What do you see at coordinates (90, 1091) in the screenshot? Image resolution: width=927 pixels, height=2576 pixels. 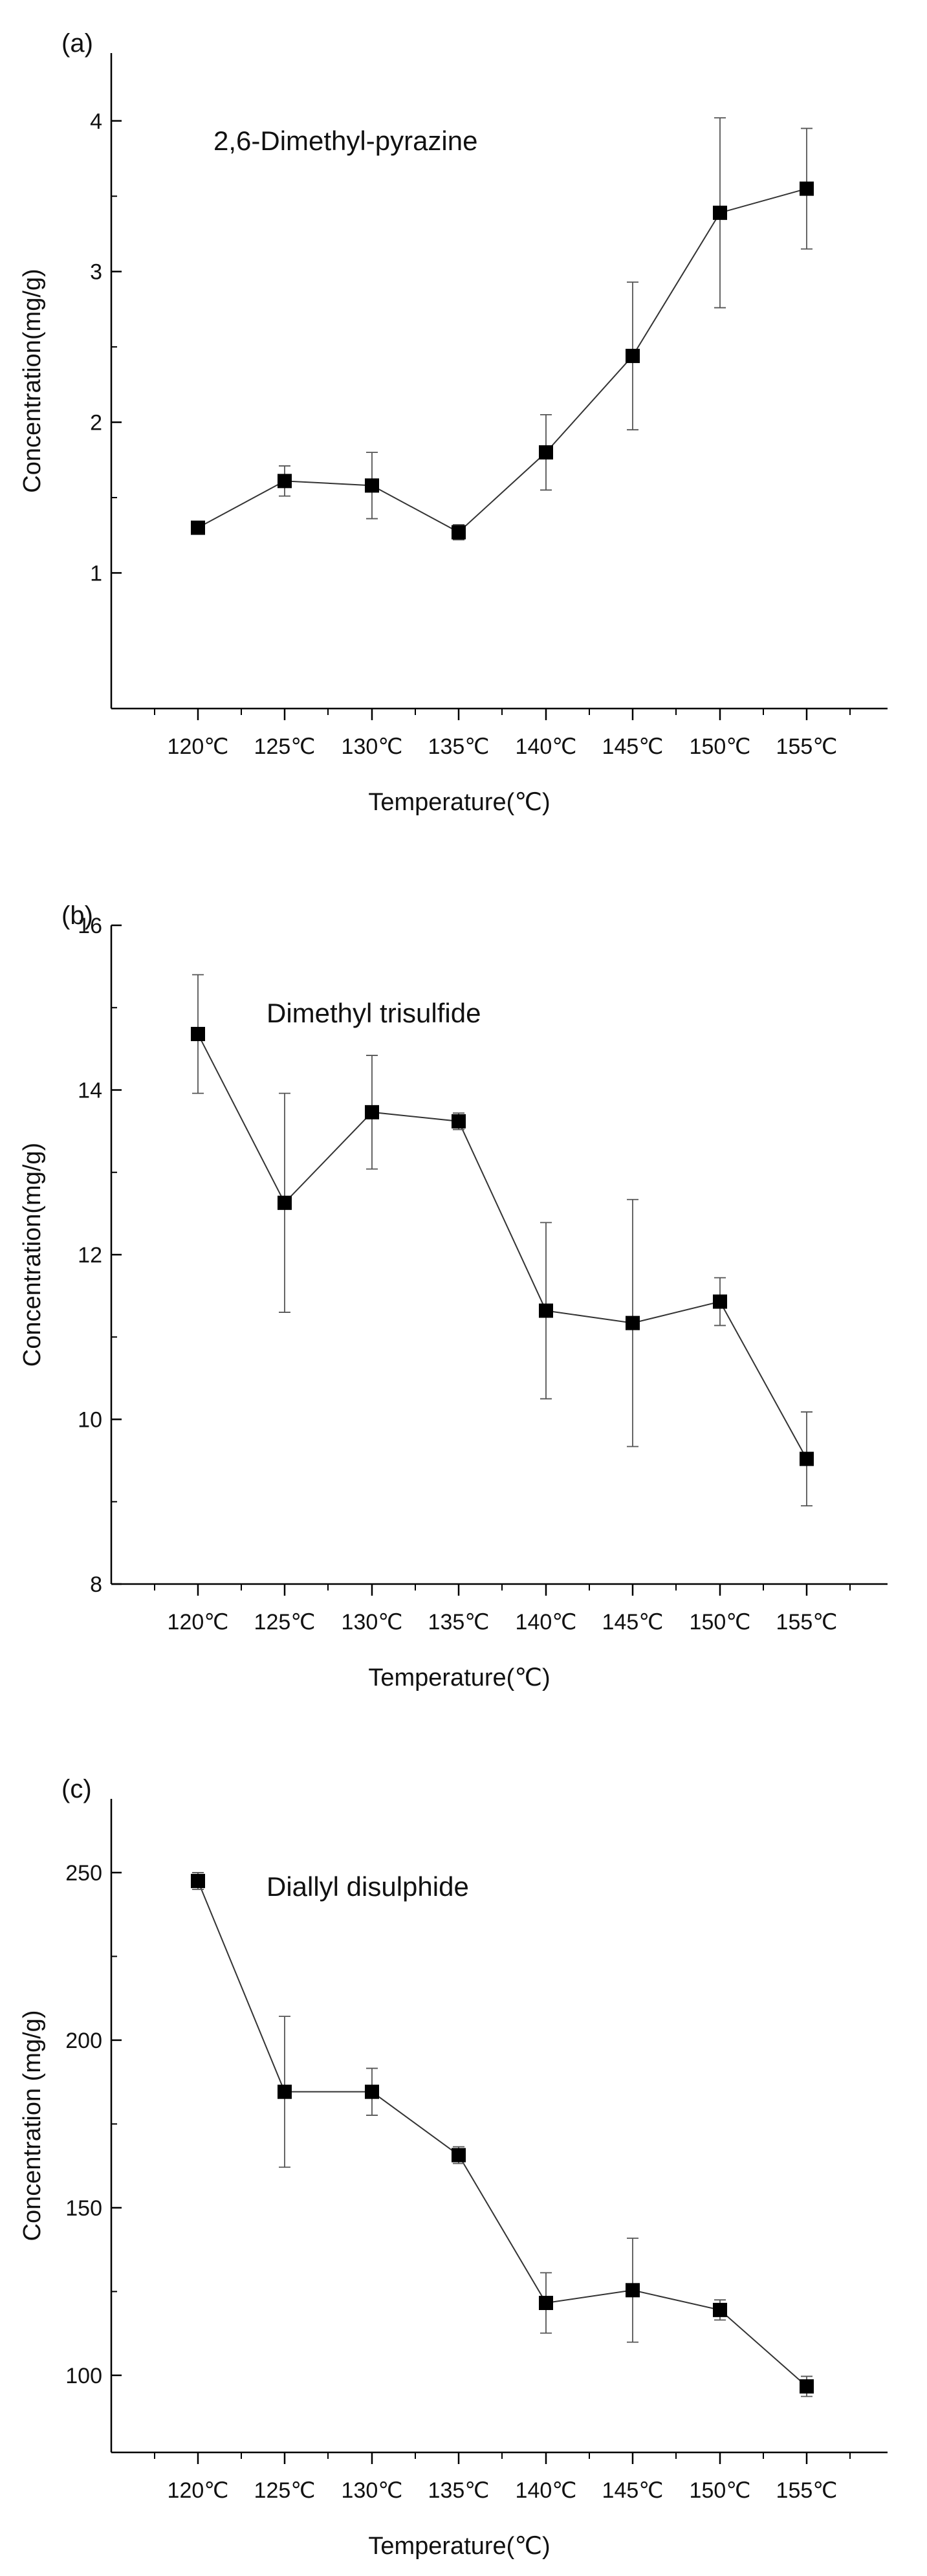 I see `y-tick-label: 14` at bounding box center [90, 1091].